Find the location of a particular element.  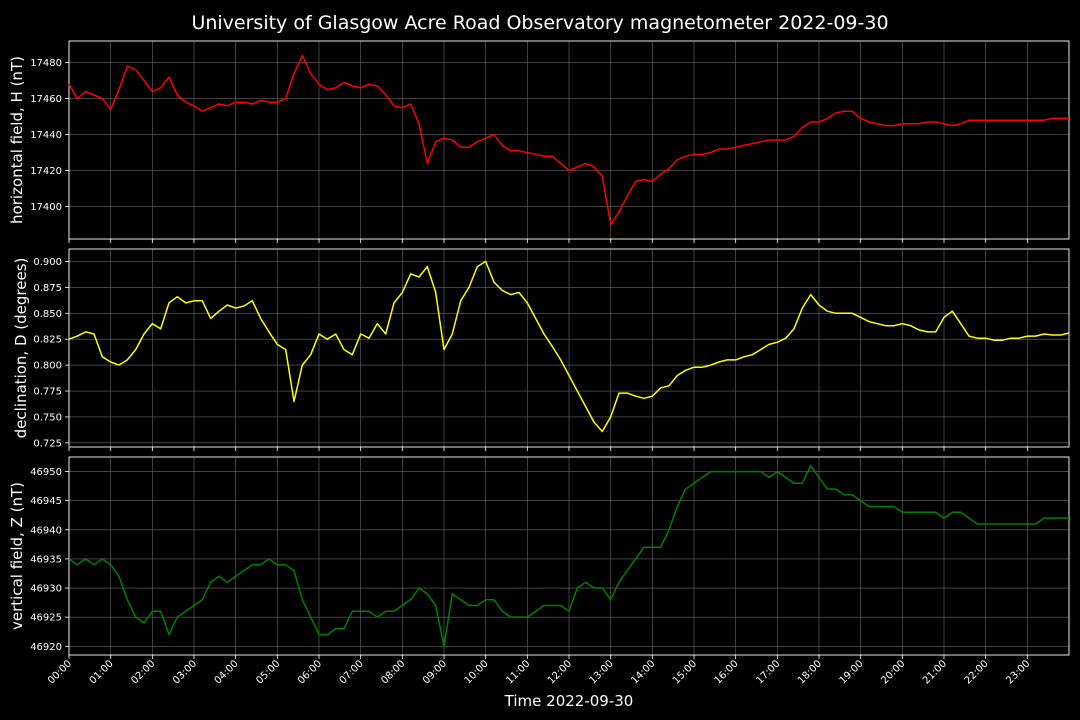

y-tick-label: 0.725 is located at coordinates (47, 443).